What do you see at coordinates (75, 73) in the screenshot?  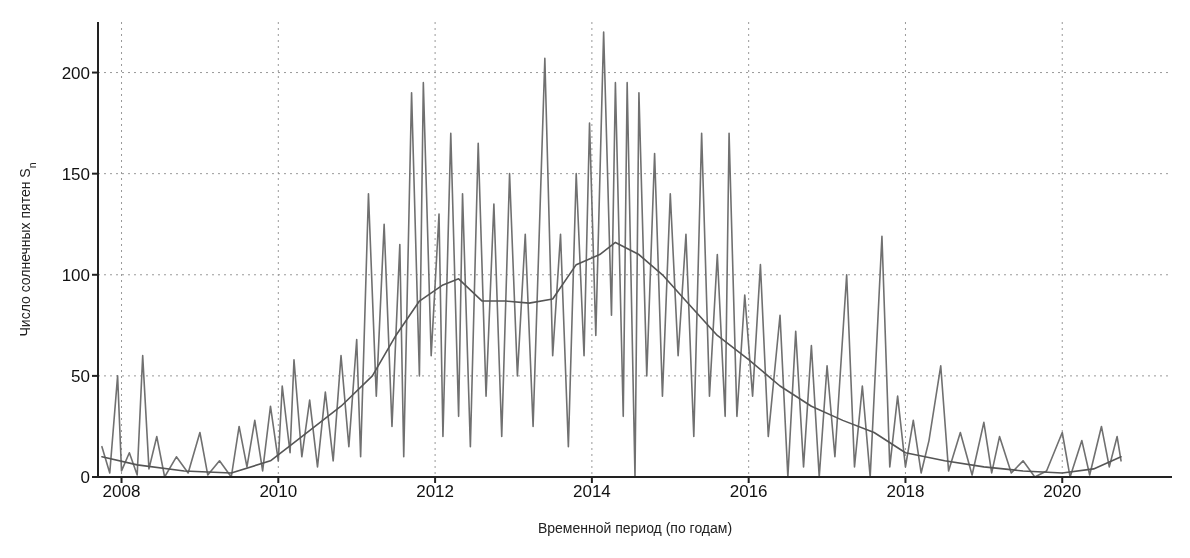 I see `y-tick-label: 200` at bounding box center [75, 73].